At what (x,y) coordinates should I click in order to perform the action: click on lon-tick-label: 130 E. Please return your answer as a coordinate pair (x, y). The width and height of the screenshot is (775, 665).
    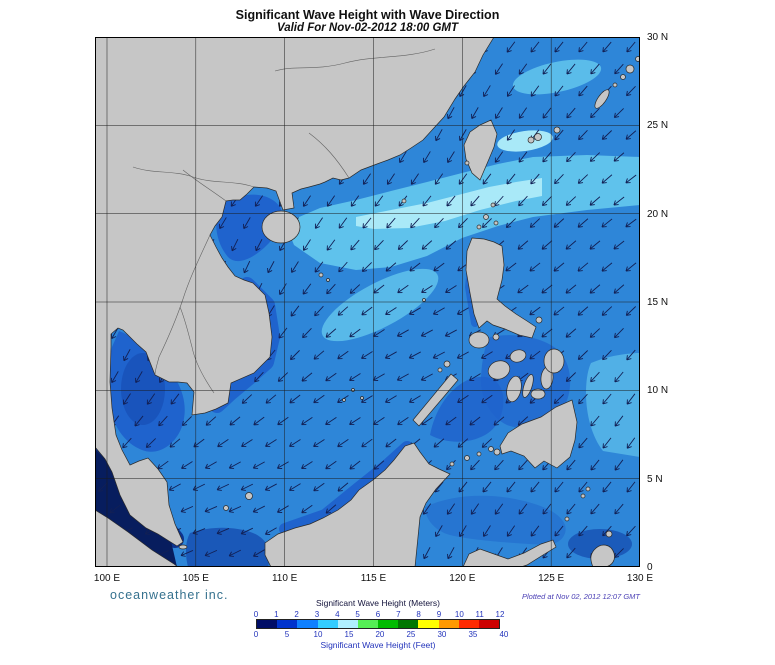
    Looking at the image, I should click on (640, 578).